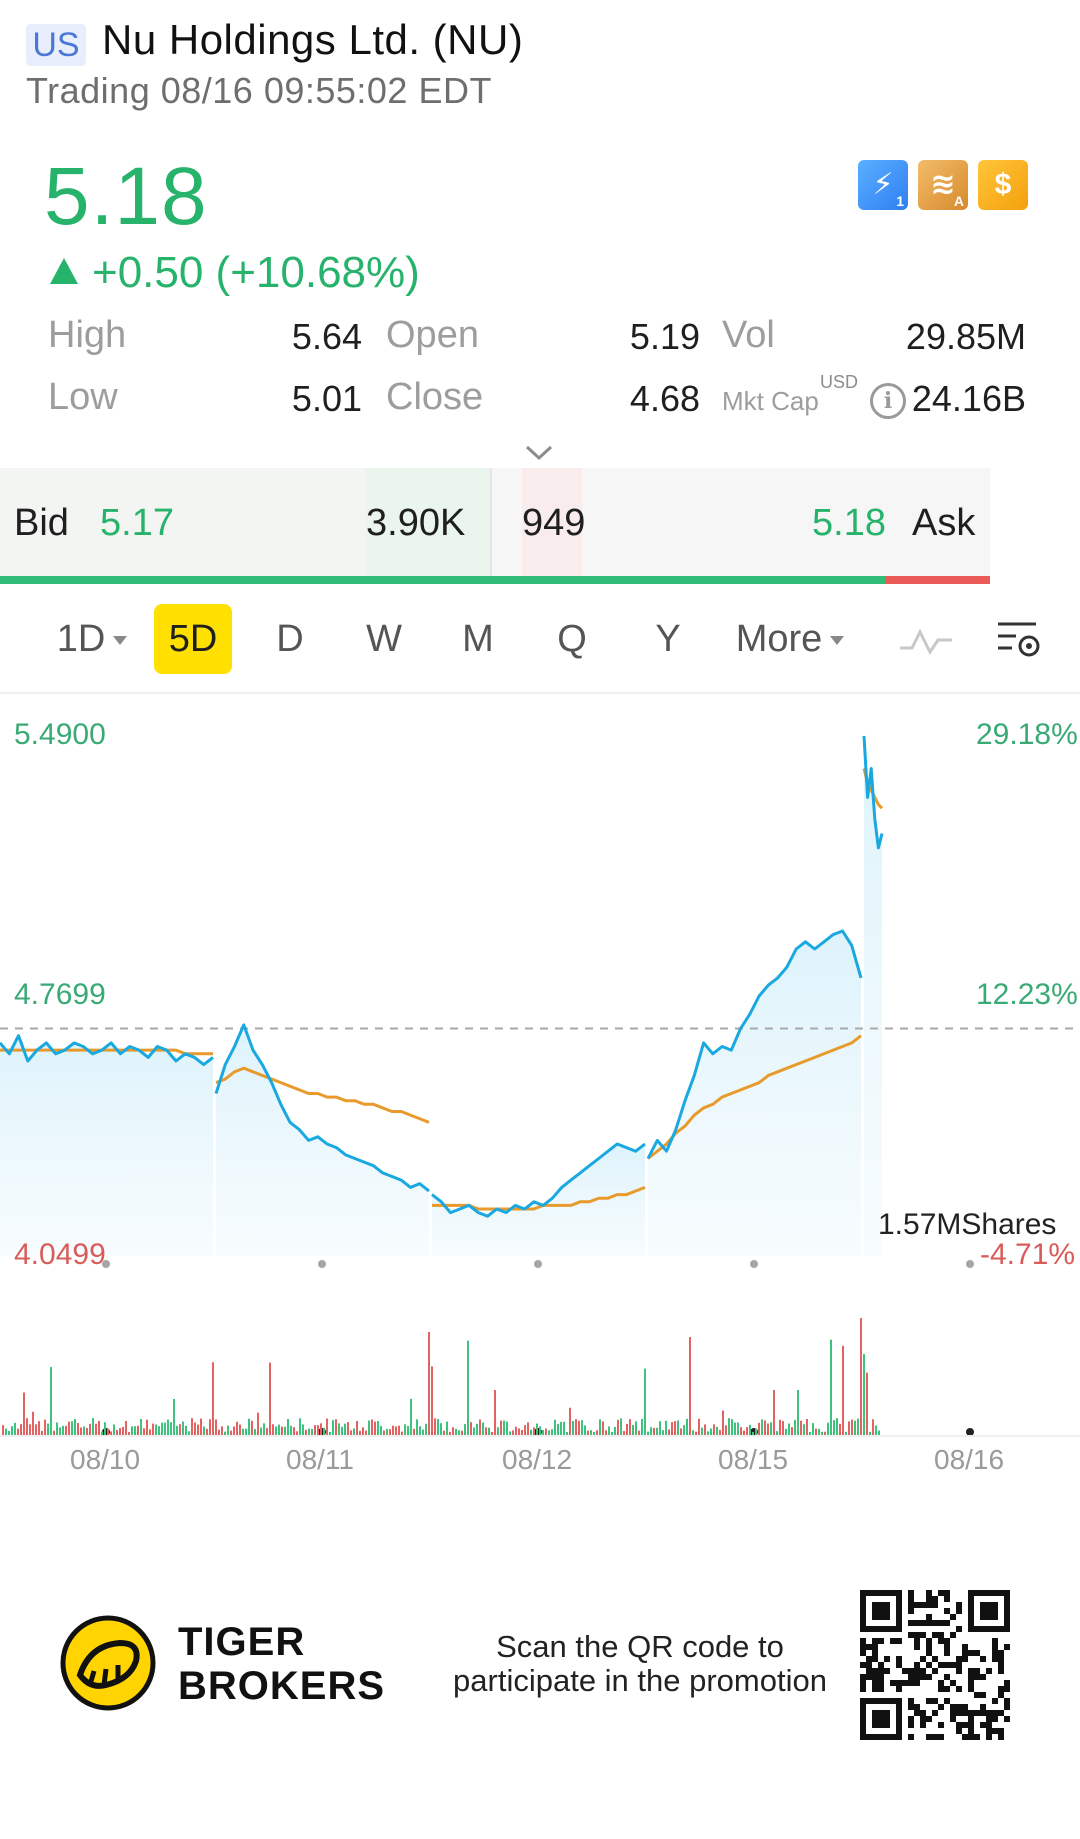 This screenshot has height=1839, width=1080. What do you see at coordinates (888, 401) in the screenshot?
I see `info-icon: i` at bounding box center [888, 401].